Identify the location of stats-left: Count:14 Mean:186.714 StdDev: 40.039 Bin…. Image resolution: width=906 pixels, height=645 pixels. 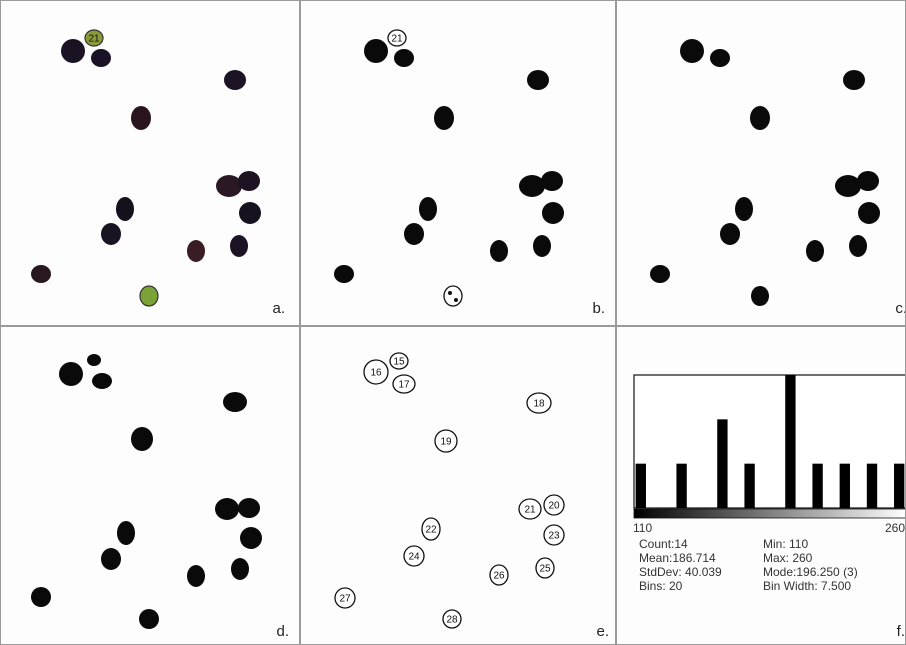
(680, 565).